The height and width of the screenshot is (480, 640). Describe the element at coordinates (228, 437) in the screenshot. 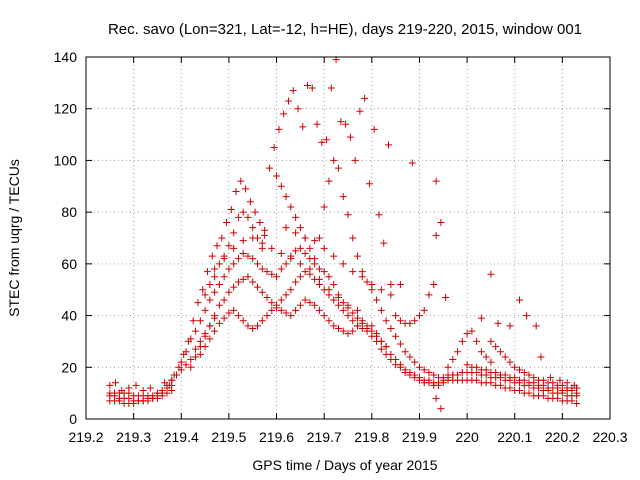

I see `x-tick-label: 219.5` at that location.